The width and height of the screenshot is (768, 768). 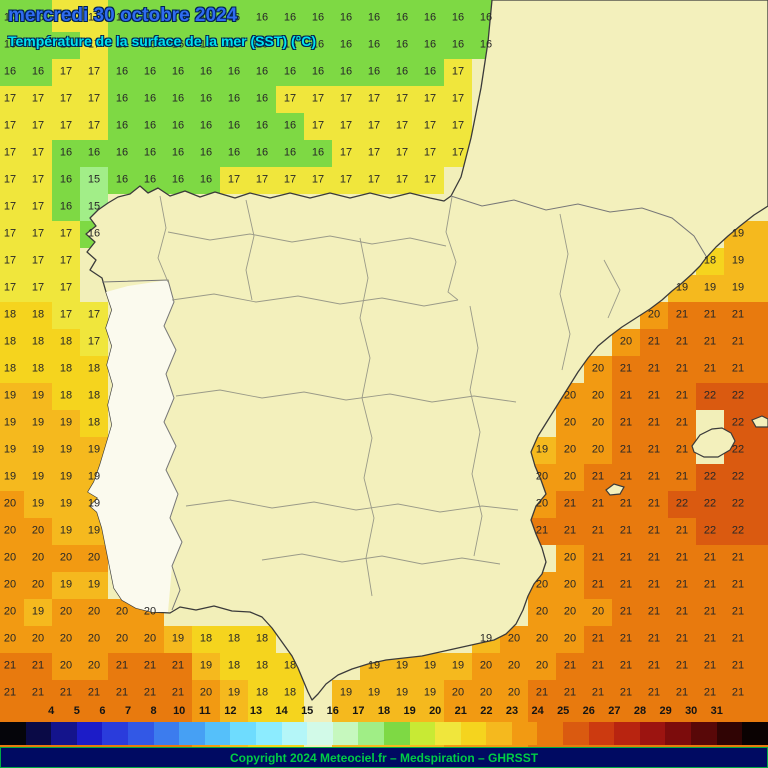 I want to click on scale-value-label: 23, so click(x=512, y=711).